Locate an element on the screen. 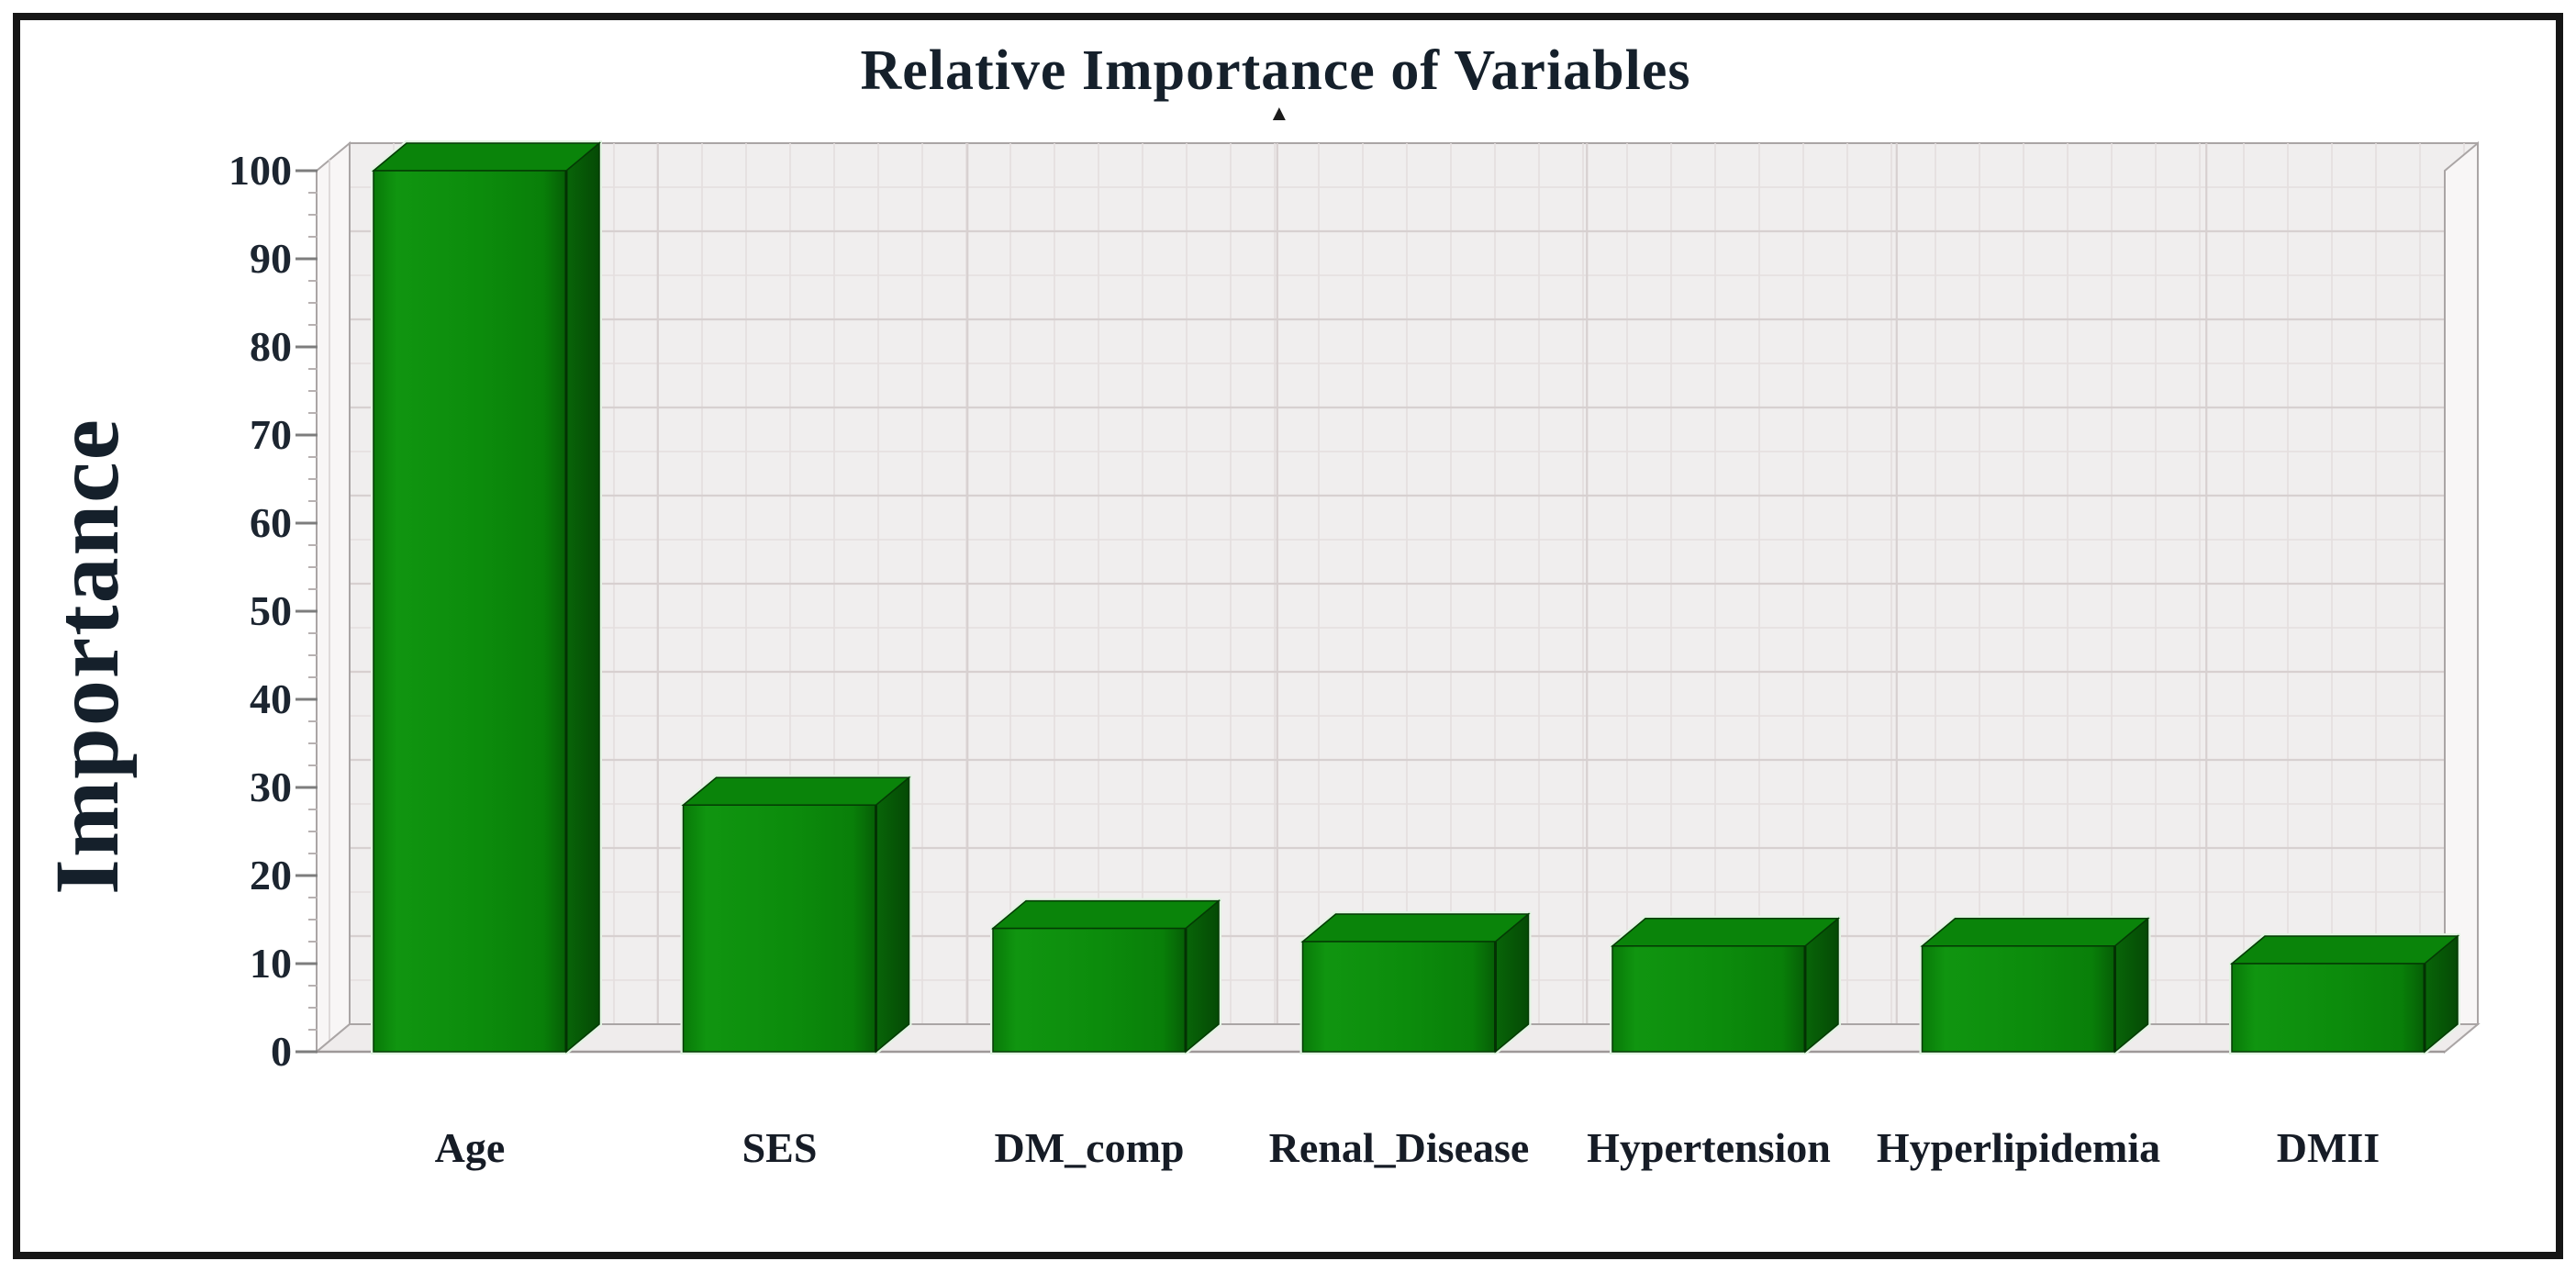  y-axis-title: Importance is located at coordinates (87, 656).